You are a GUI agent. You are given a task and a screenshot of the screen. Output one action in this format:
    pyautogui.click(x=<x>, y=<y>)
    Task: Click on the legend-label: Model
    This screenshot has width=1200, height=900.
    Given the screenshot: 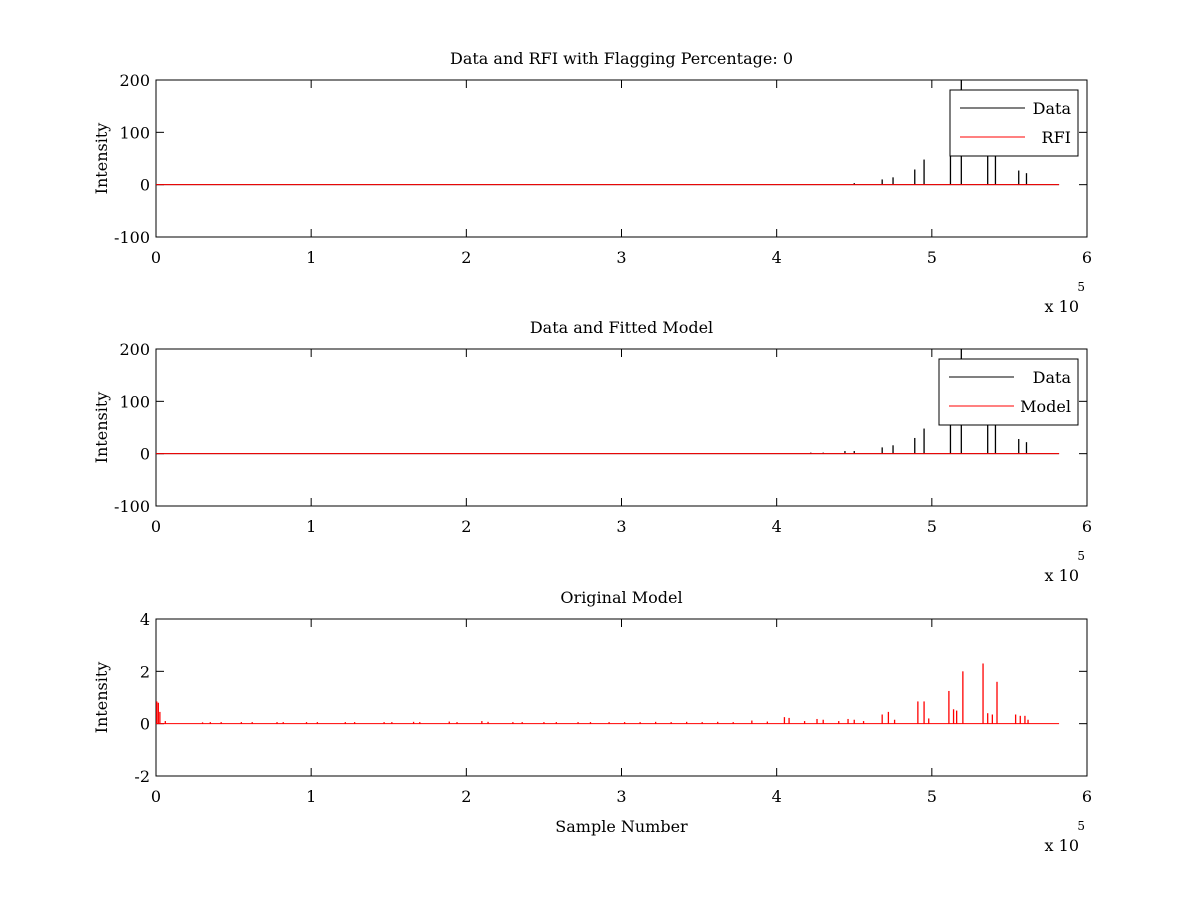 What is the action you would take?
    pyautogui.click(x=1045, y=406)
    